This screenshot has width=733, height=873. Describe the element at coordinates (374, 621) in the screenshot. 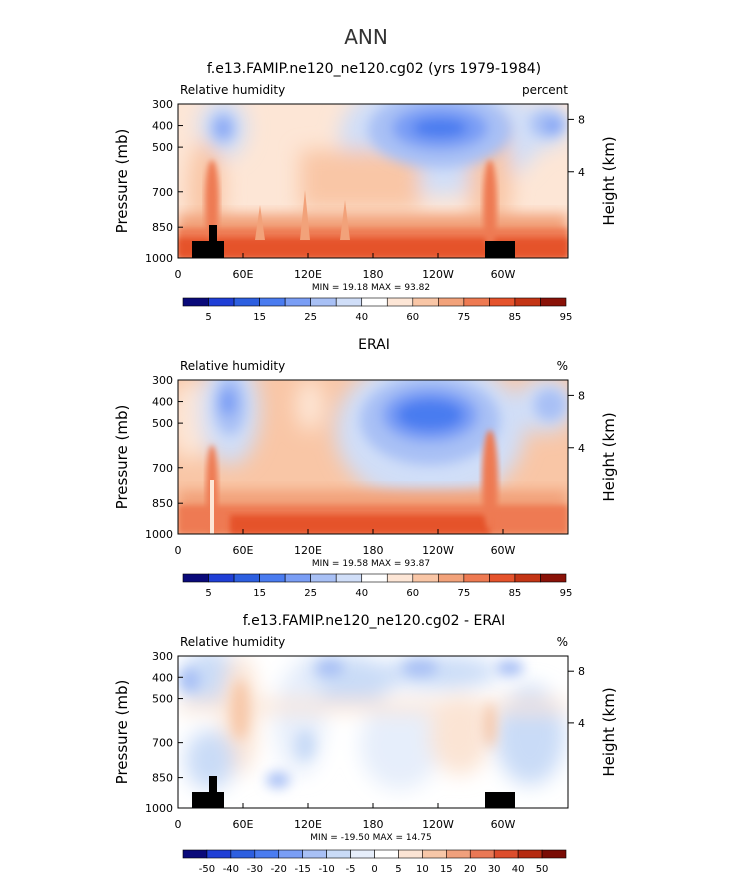

I see `panel-title: f.e13.FAMIP.ne120_ne120.cg02 - ERAI` at that location.